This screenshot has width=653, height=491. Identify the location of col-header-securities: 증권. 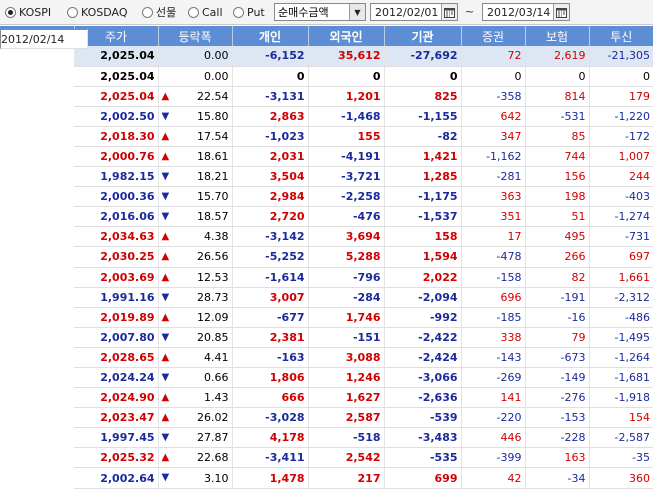
(493, 36).